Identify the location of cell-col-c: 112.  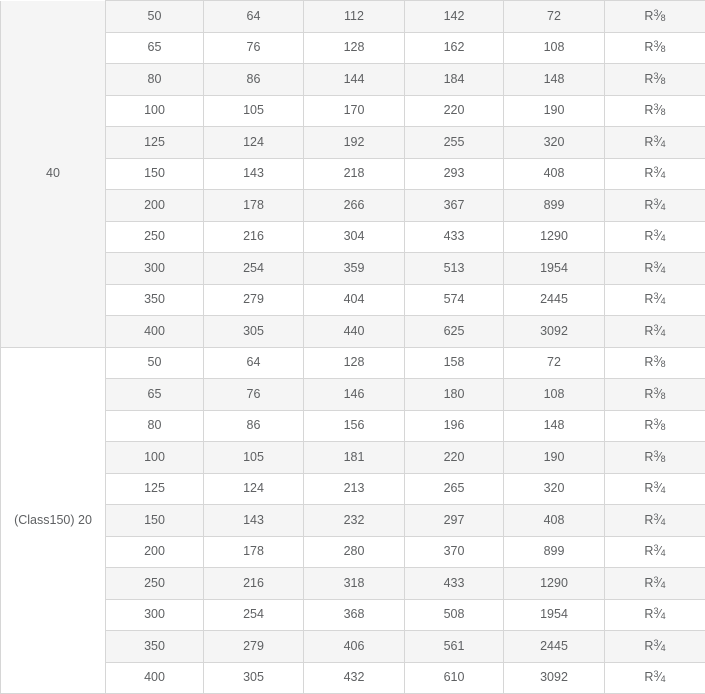
(354, 17).